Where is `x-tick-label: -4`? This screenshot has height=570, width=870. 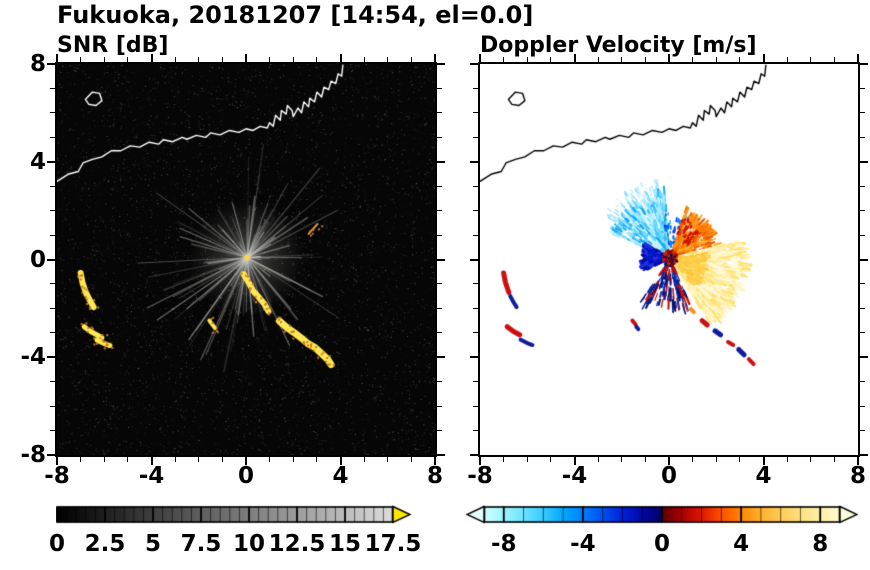
x-tick-label: -4 is located at coordinates (574, 476).